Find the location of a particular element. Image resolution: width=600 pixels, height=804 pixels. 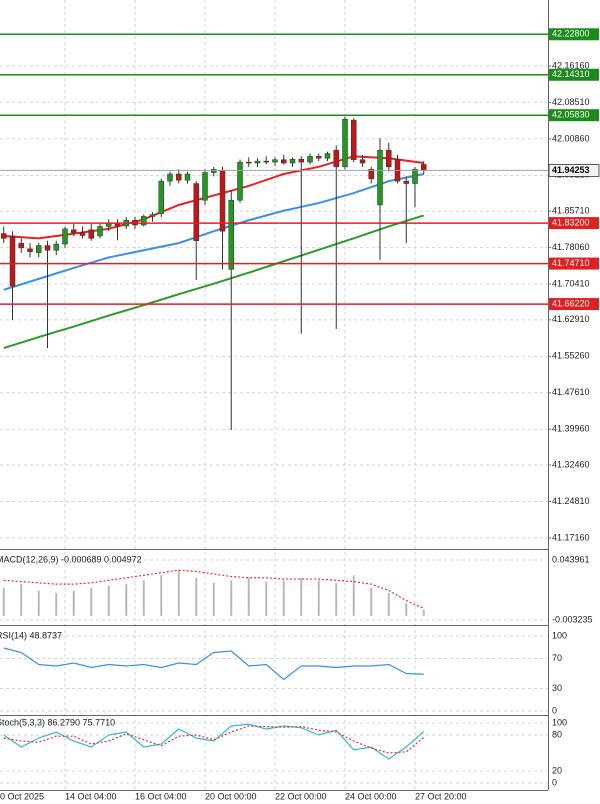

x-tick-label: 22 Oct 00:00 is located at coordinates (301, 796).